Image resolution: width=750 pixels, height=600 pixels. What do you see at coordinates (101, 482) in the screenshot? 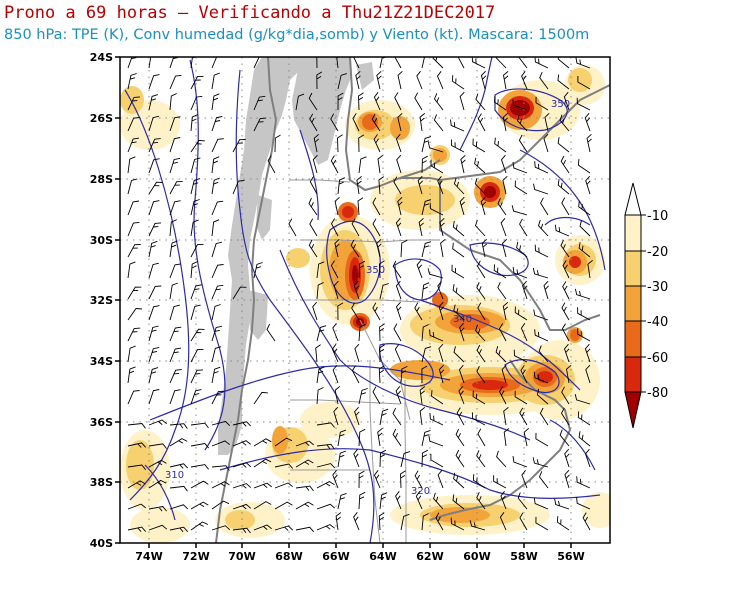
I see `lat-label: 38S` at bounding box center [101, 482].